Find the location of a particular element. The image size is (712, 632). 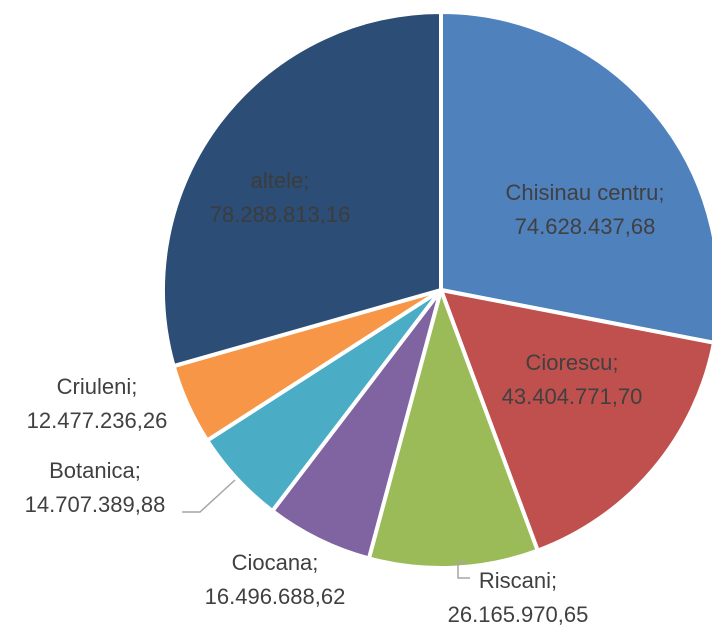

leader-line-riscani is located at coordinates (463, 570).